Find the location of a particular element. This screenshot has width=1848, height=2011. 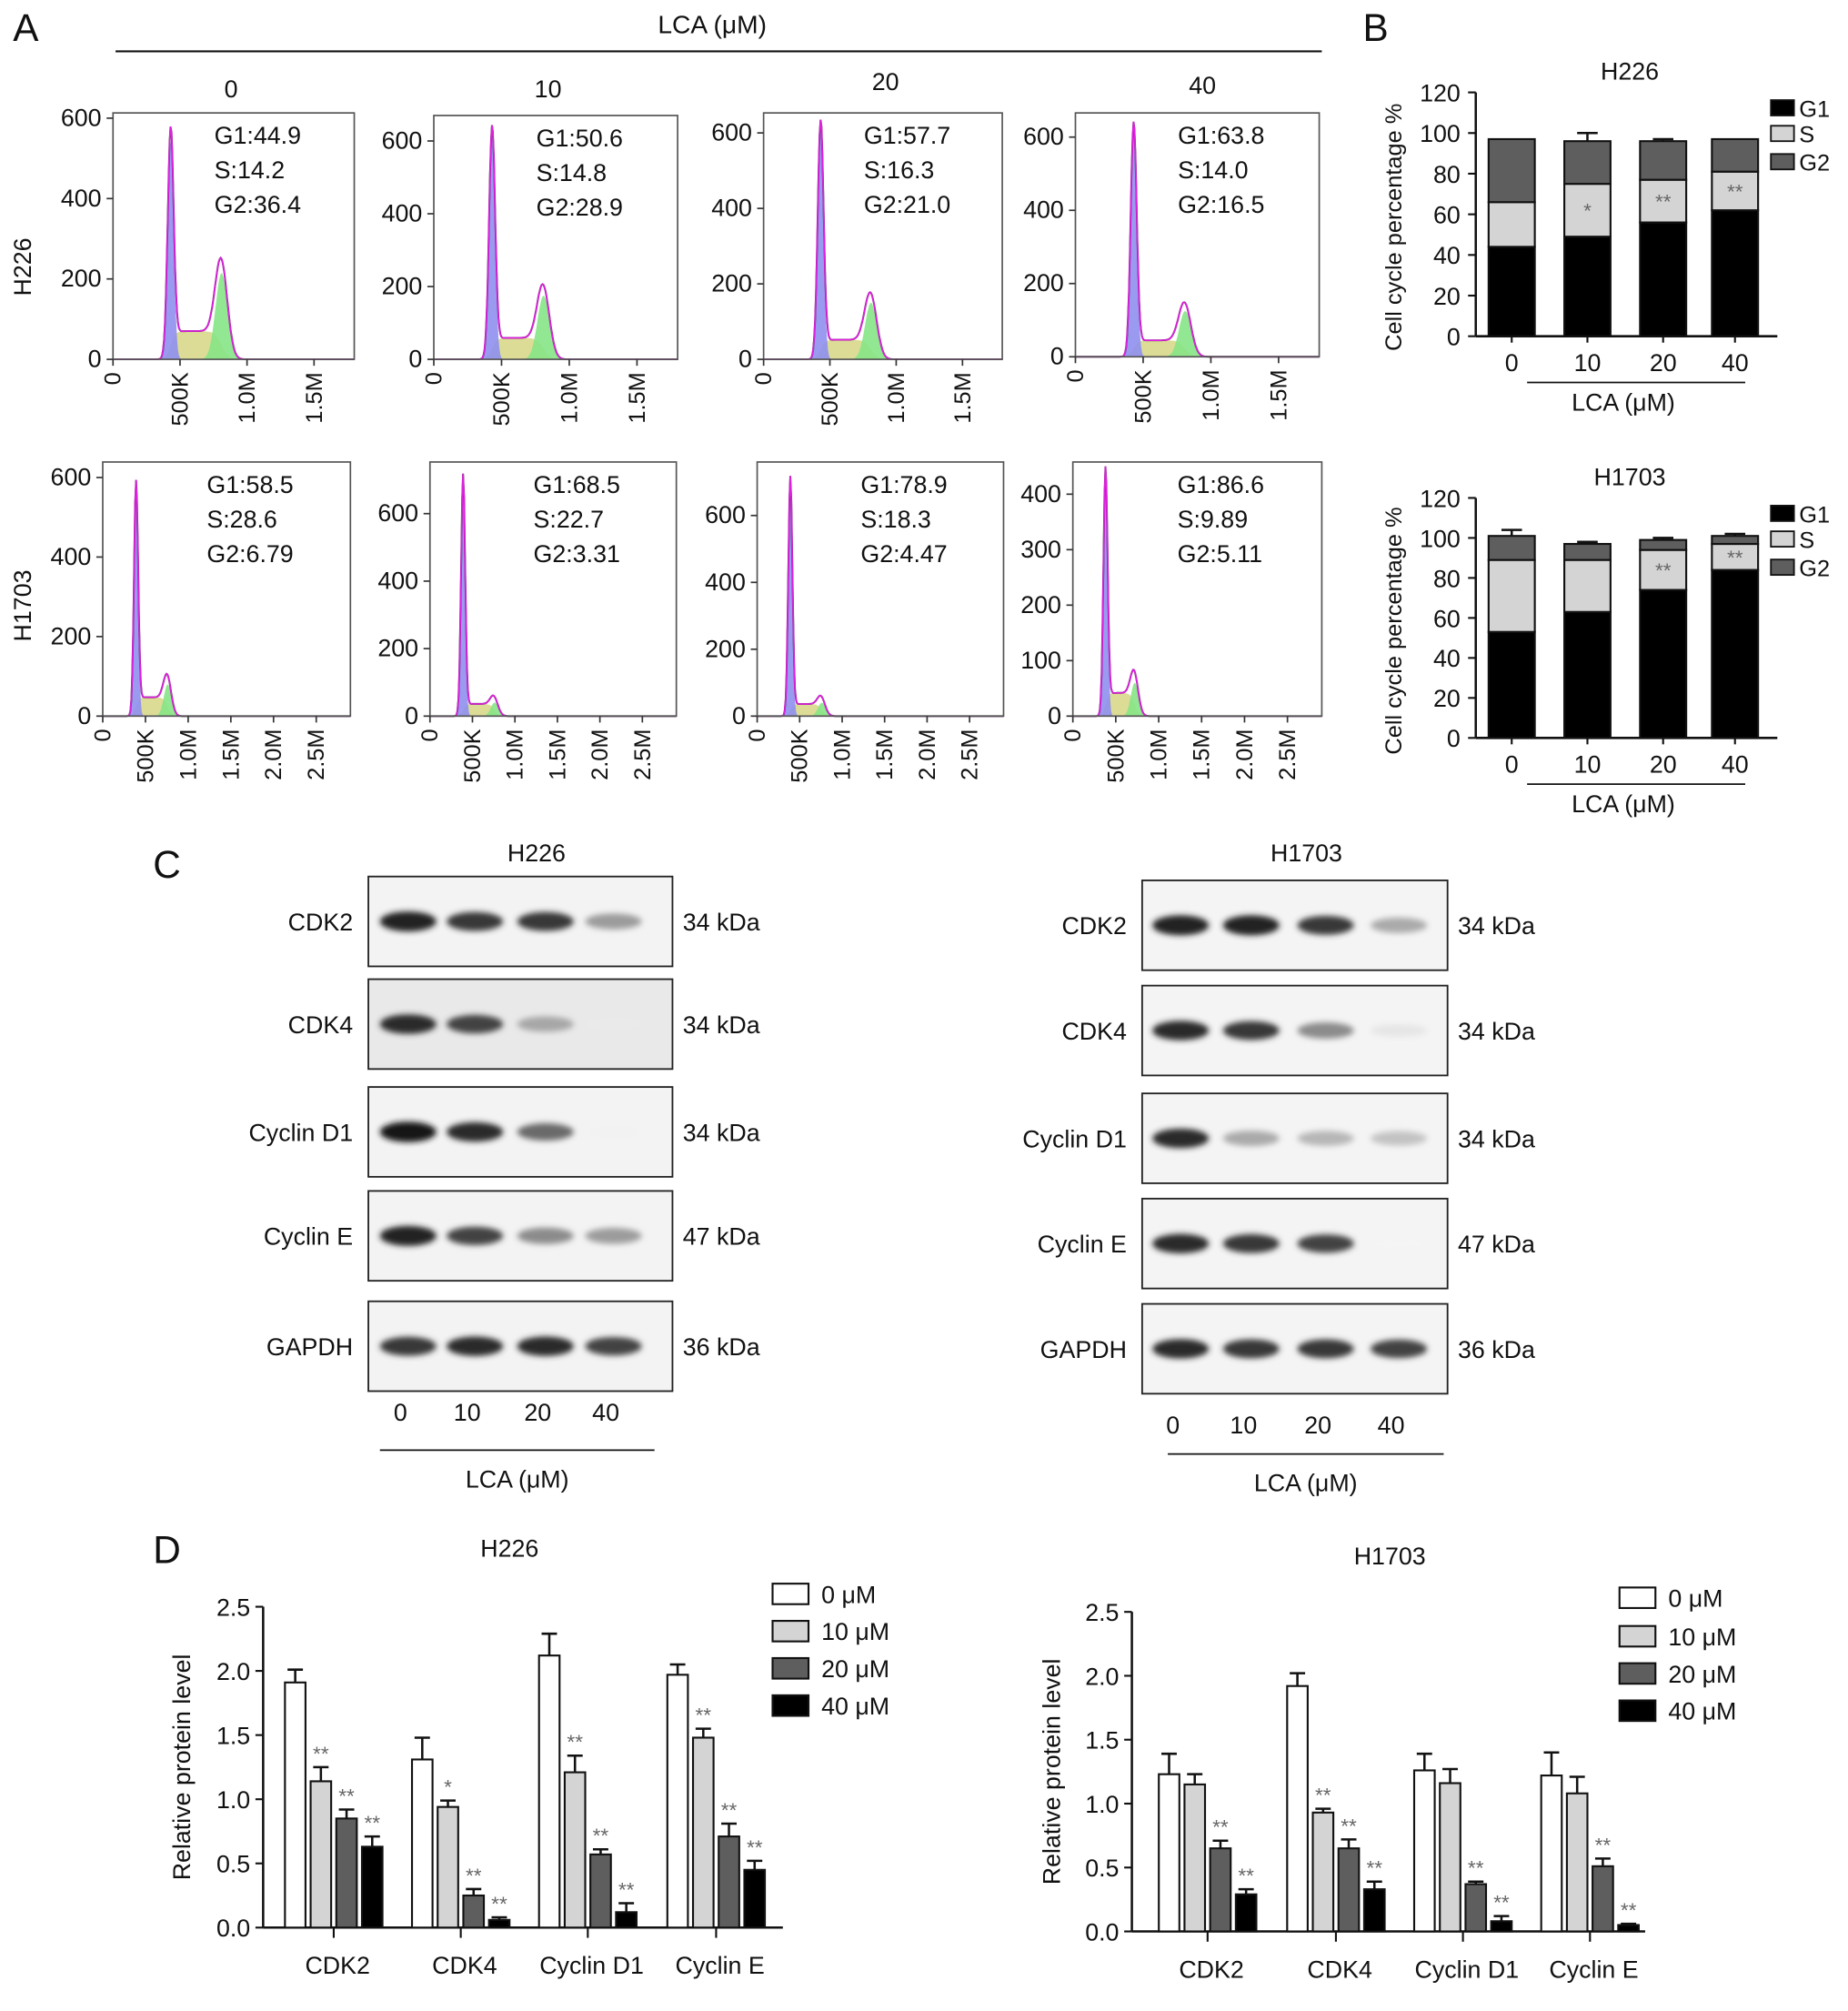

bar-cyclin-d1-10uM is located at coordinates (575, 1850).